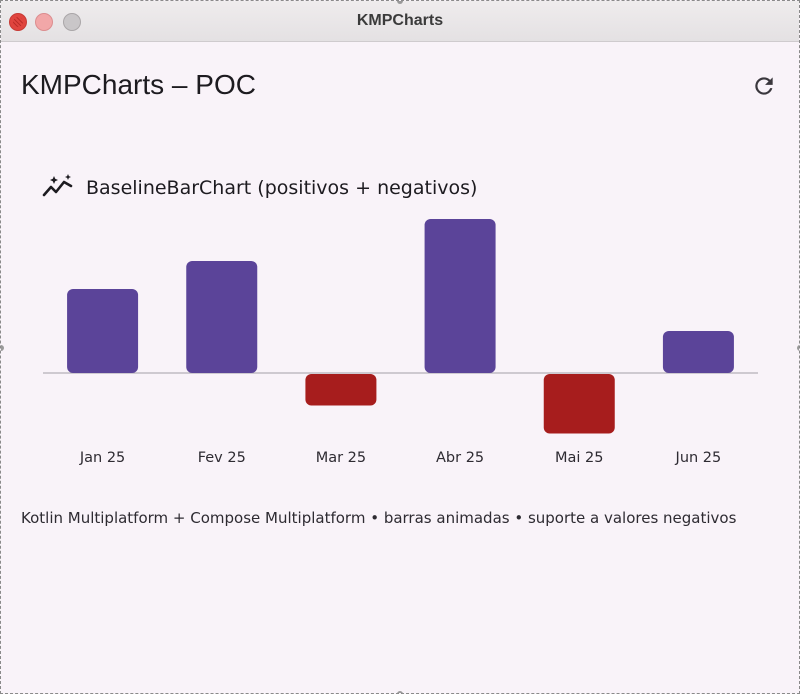 This screenshot has width=800, height=694. I want to click on resize-handle-top, so click(400, 2).